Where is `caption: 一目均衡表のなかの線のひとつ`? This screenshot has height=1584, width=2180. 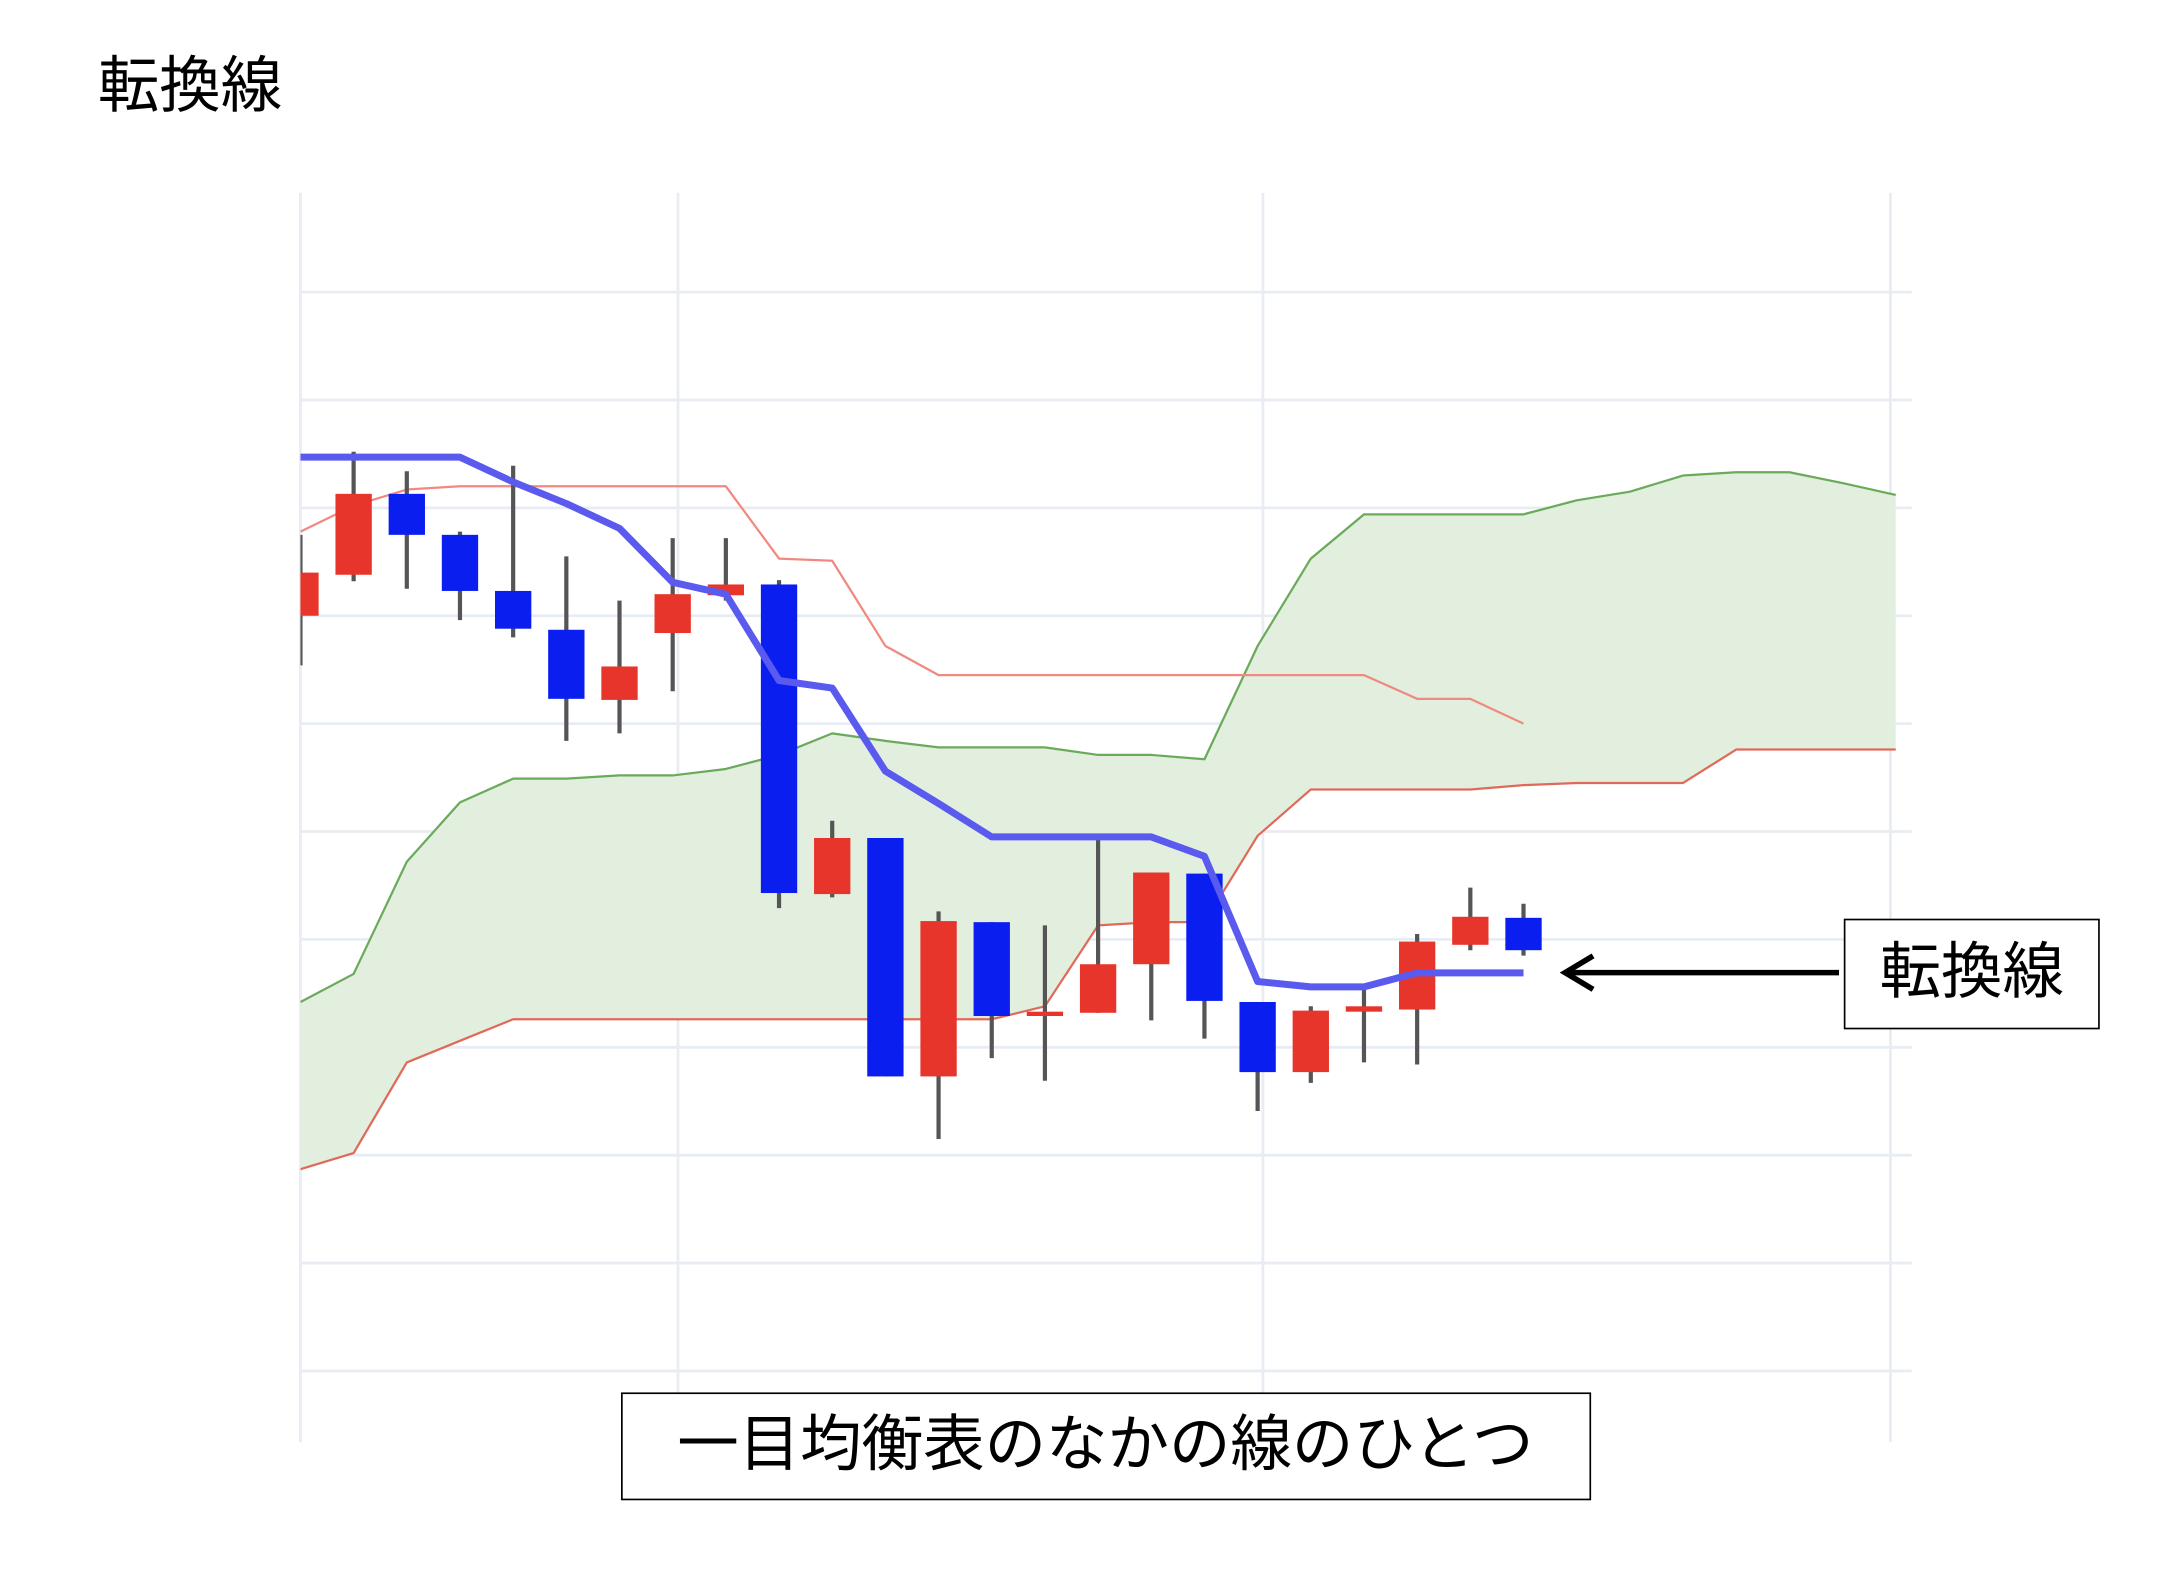
caption: 一目均衡表のなかの線のひとつ is located at coordinates (1105, 1444).